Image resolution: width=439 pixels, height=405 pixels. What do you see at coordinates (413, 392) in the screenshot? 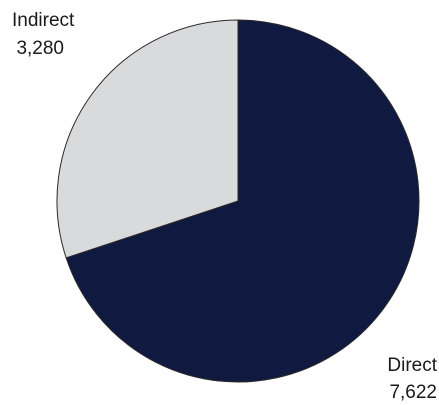
I see `slice-label-direct-value: 7,622` at bounding box center [413, 392].